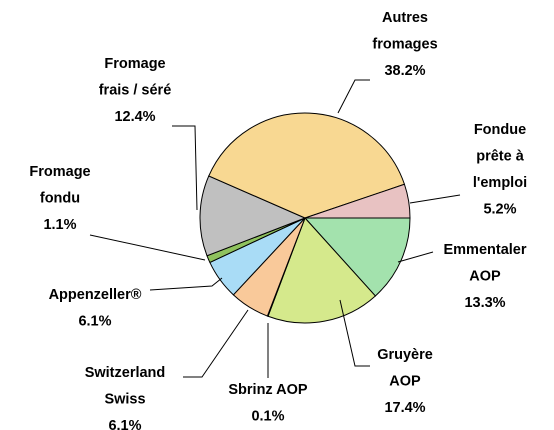  I want to click on slice-label: l'emploi, so click(500, 183).